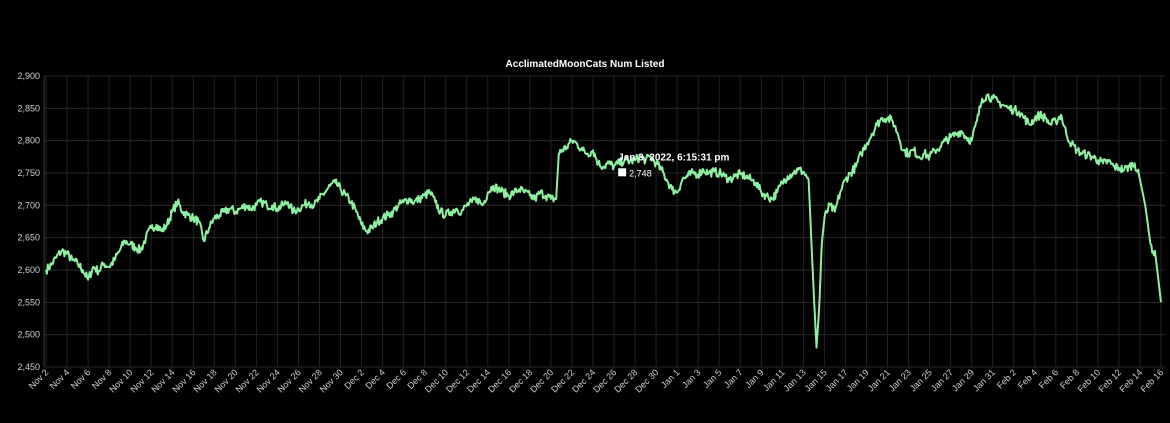 The image size is (1170, 423). Describe the element at coordinates (28, 173) in the screenshot. I see `y-tick-label: 2,750` at that location.